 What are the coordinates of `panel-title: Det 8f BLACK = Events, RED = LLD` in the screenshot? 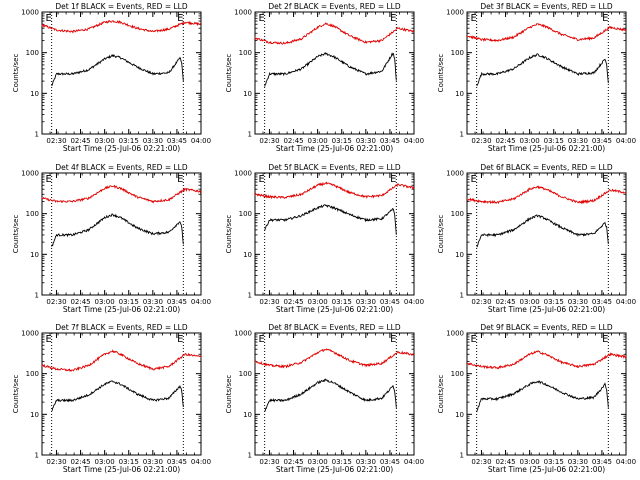 It's located at (334, 327).